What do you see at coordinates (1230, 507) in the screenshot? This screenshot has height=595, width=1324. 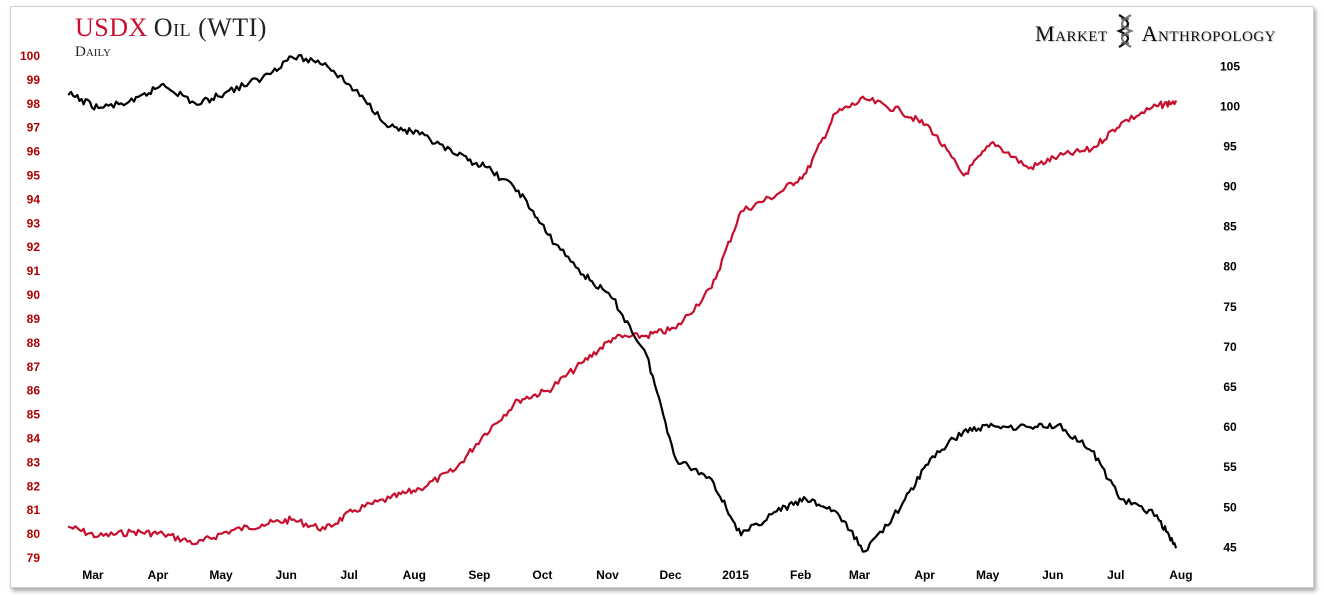 I see `right-y-tick-label: 50` at bounding box center [1230, 507].